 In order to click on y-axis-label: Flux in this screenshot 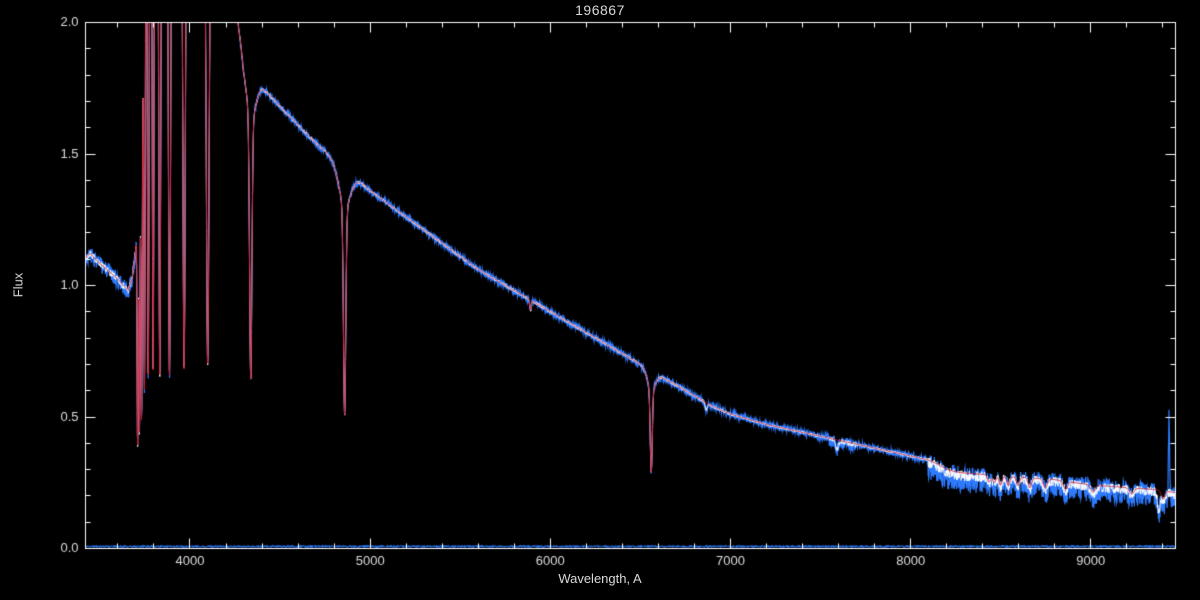, I will do `click(18, 285)`.